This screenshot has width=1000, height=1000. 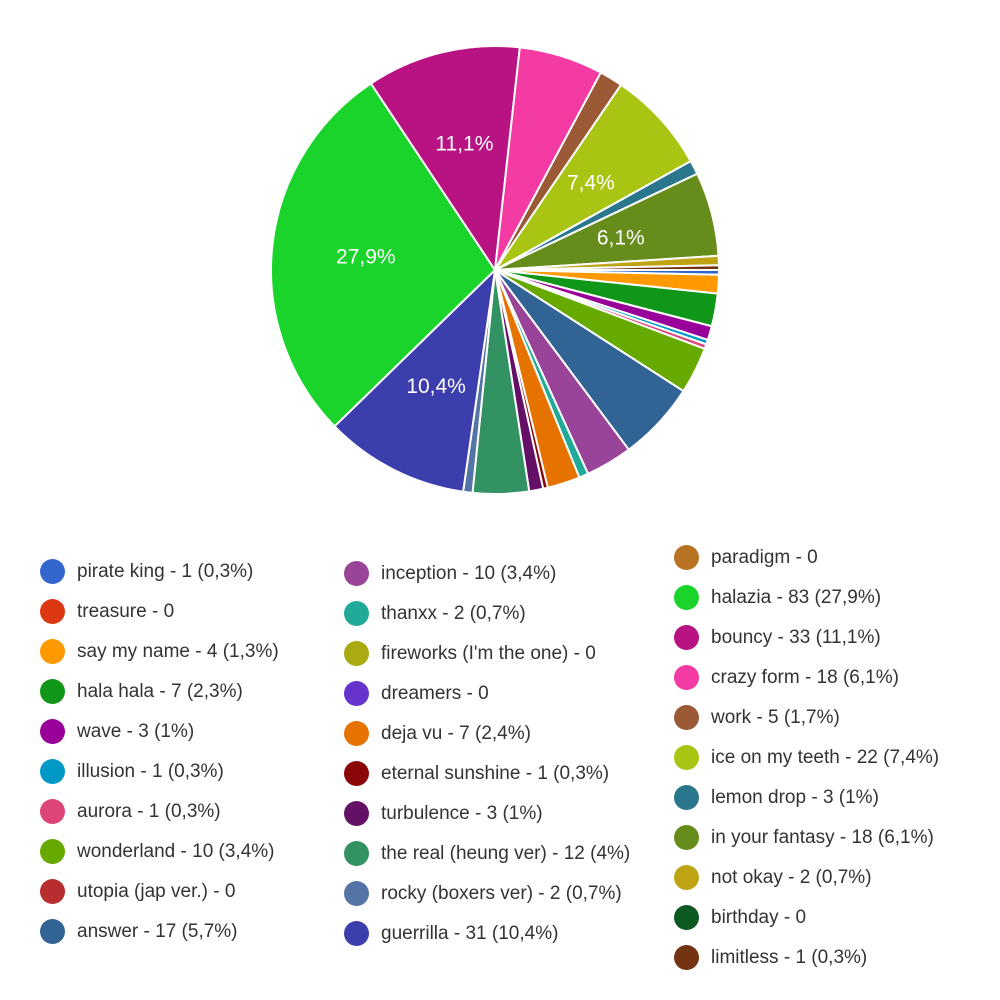 I want to click on legend-item: paradigm - 0, so click(x=746, y=557).